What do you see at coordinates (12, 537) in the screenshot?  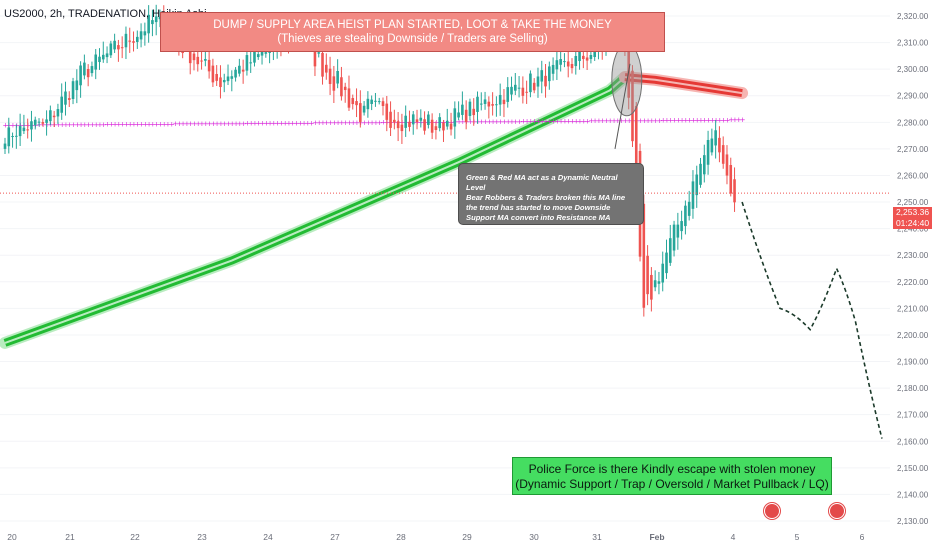 I see `x-tick-label: 20` at bounding box center [12, 537].